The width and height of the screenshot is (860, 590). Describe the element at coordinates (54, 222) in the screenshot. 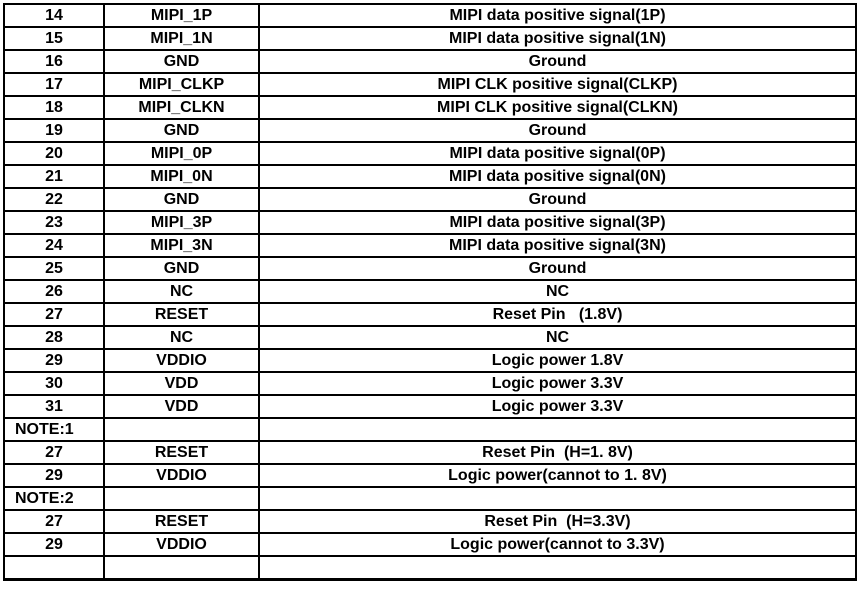

I see `pin-cell: 23` at that location.